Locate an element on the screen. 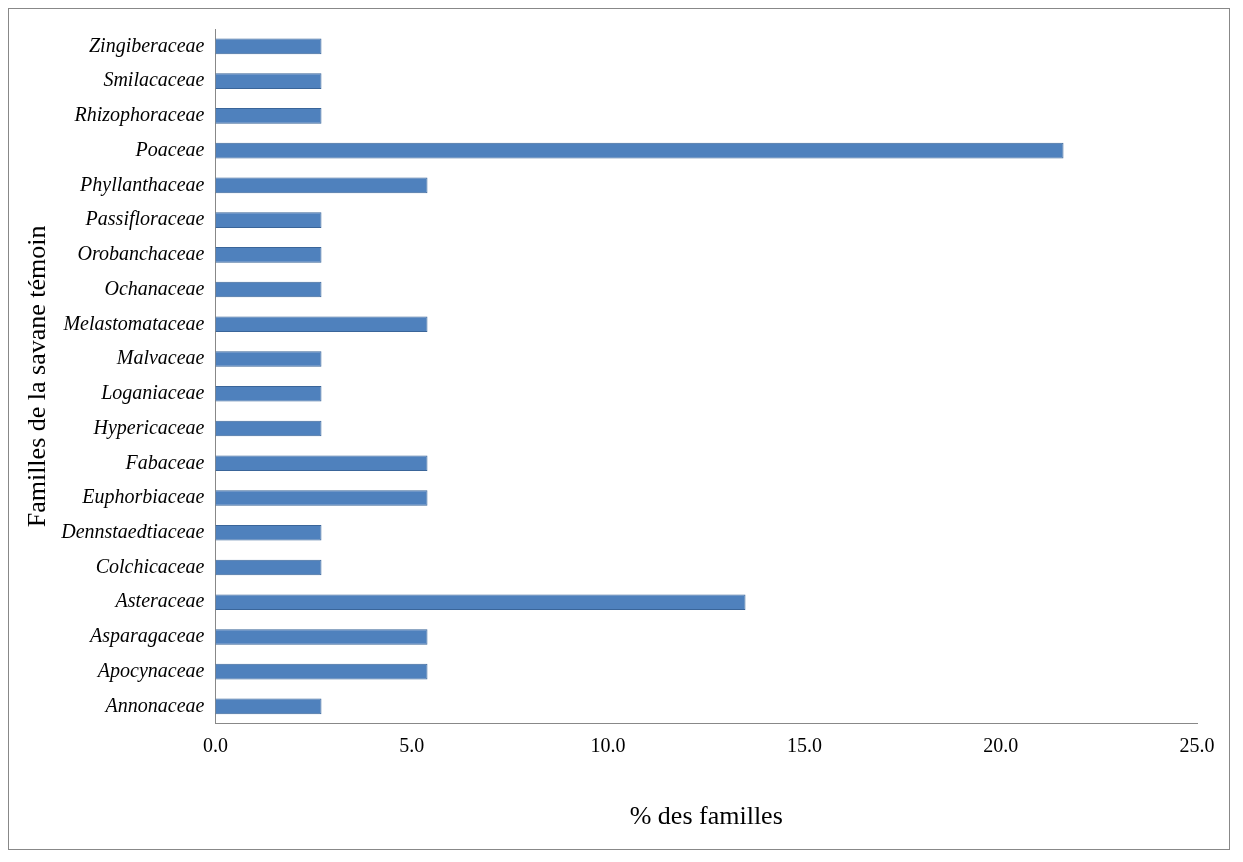 The height and width of the screenshot is (862, 1243). y-tick-label: Asparagaceae is located at coordinates (146, 636).